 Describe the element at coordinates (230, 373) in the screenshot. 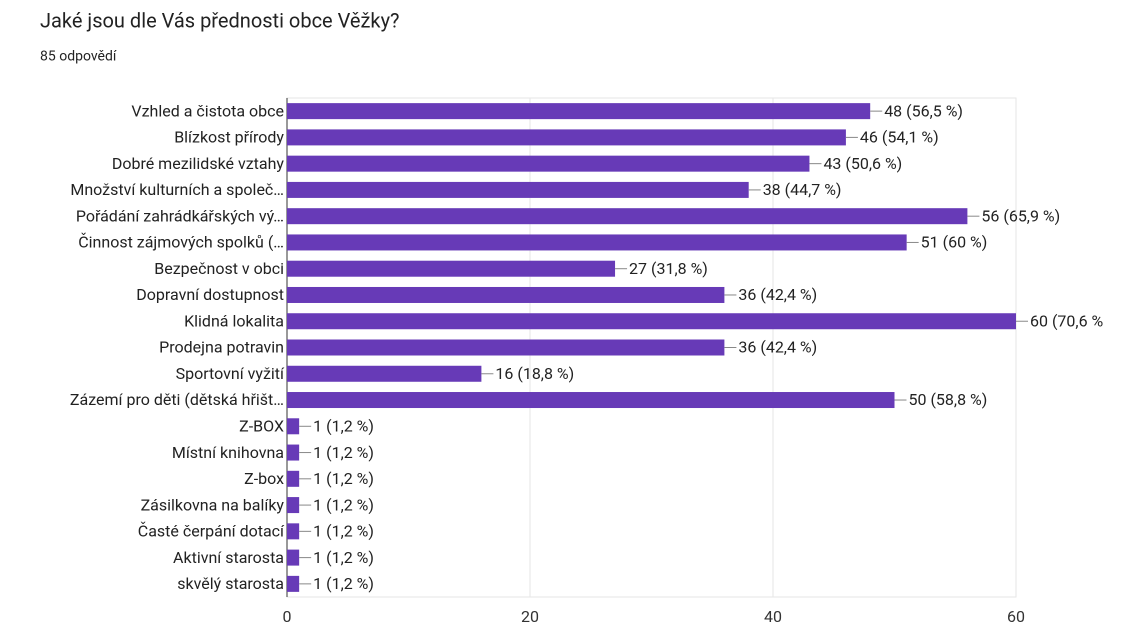

I see `category-label: Sportovní vyžití` at that location.